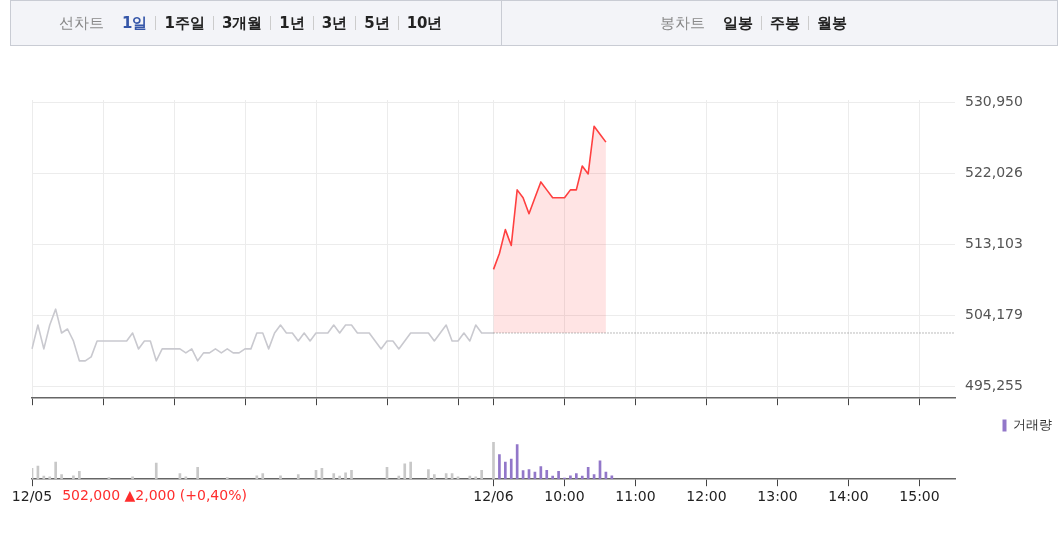  What do you see at coordinates (777, 496) in the screenshot?
I see `x-tick-label: 13:00` at bounding box center [777, 496].